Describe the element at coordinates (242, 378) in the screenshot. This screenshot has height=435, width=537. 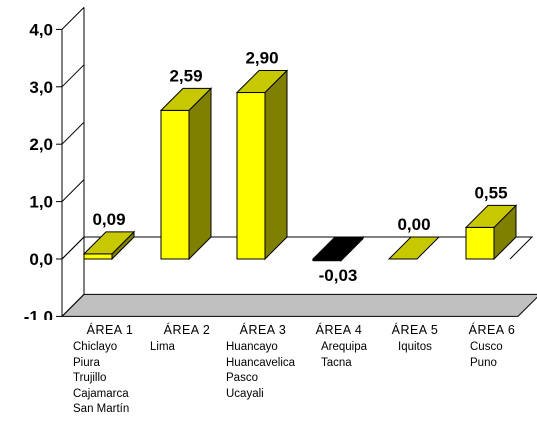
I see `city-name: Pasco` at that location.